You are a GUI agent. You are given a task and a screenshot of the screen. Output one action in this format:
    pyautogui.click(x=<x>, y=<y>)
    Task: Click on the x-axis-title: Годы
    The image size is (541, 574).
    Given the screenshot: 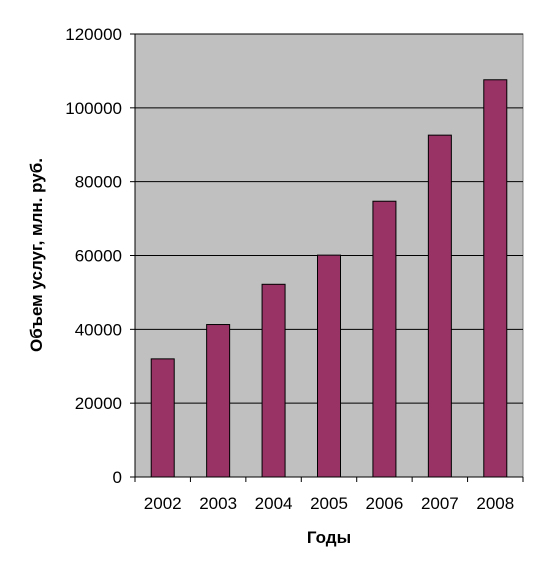 What is the action you would take?
    pyautogui.click(x=329, y=537)
    